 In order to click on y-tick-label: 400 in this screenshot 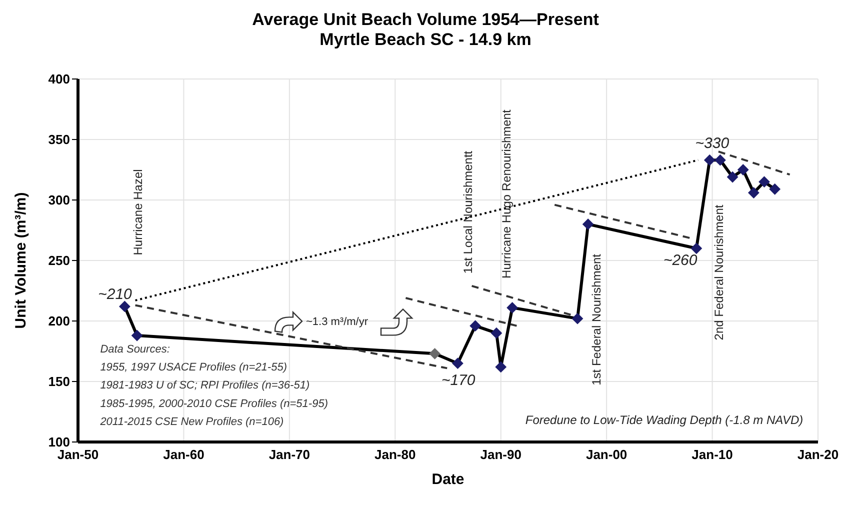, I will do `click(59, 79)`.